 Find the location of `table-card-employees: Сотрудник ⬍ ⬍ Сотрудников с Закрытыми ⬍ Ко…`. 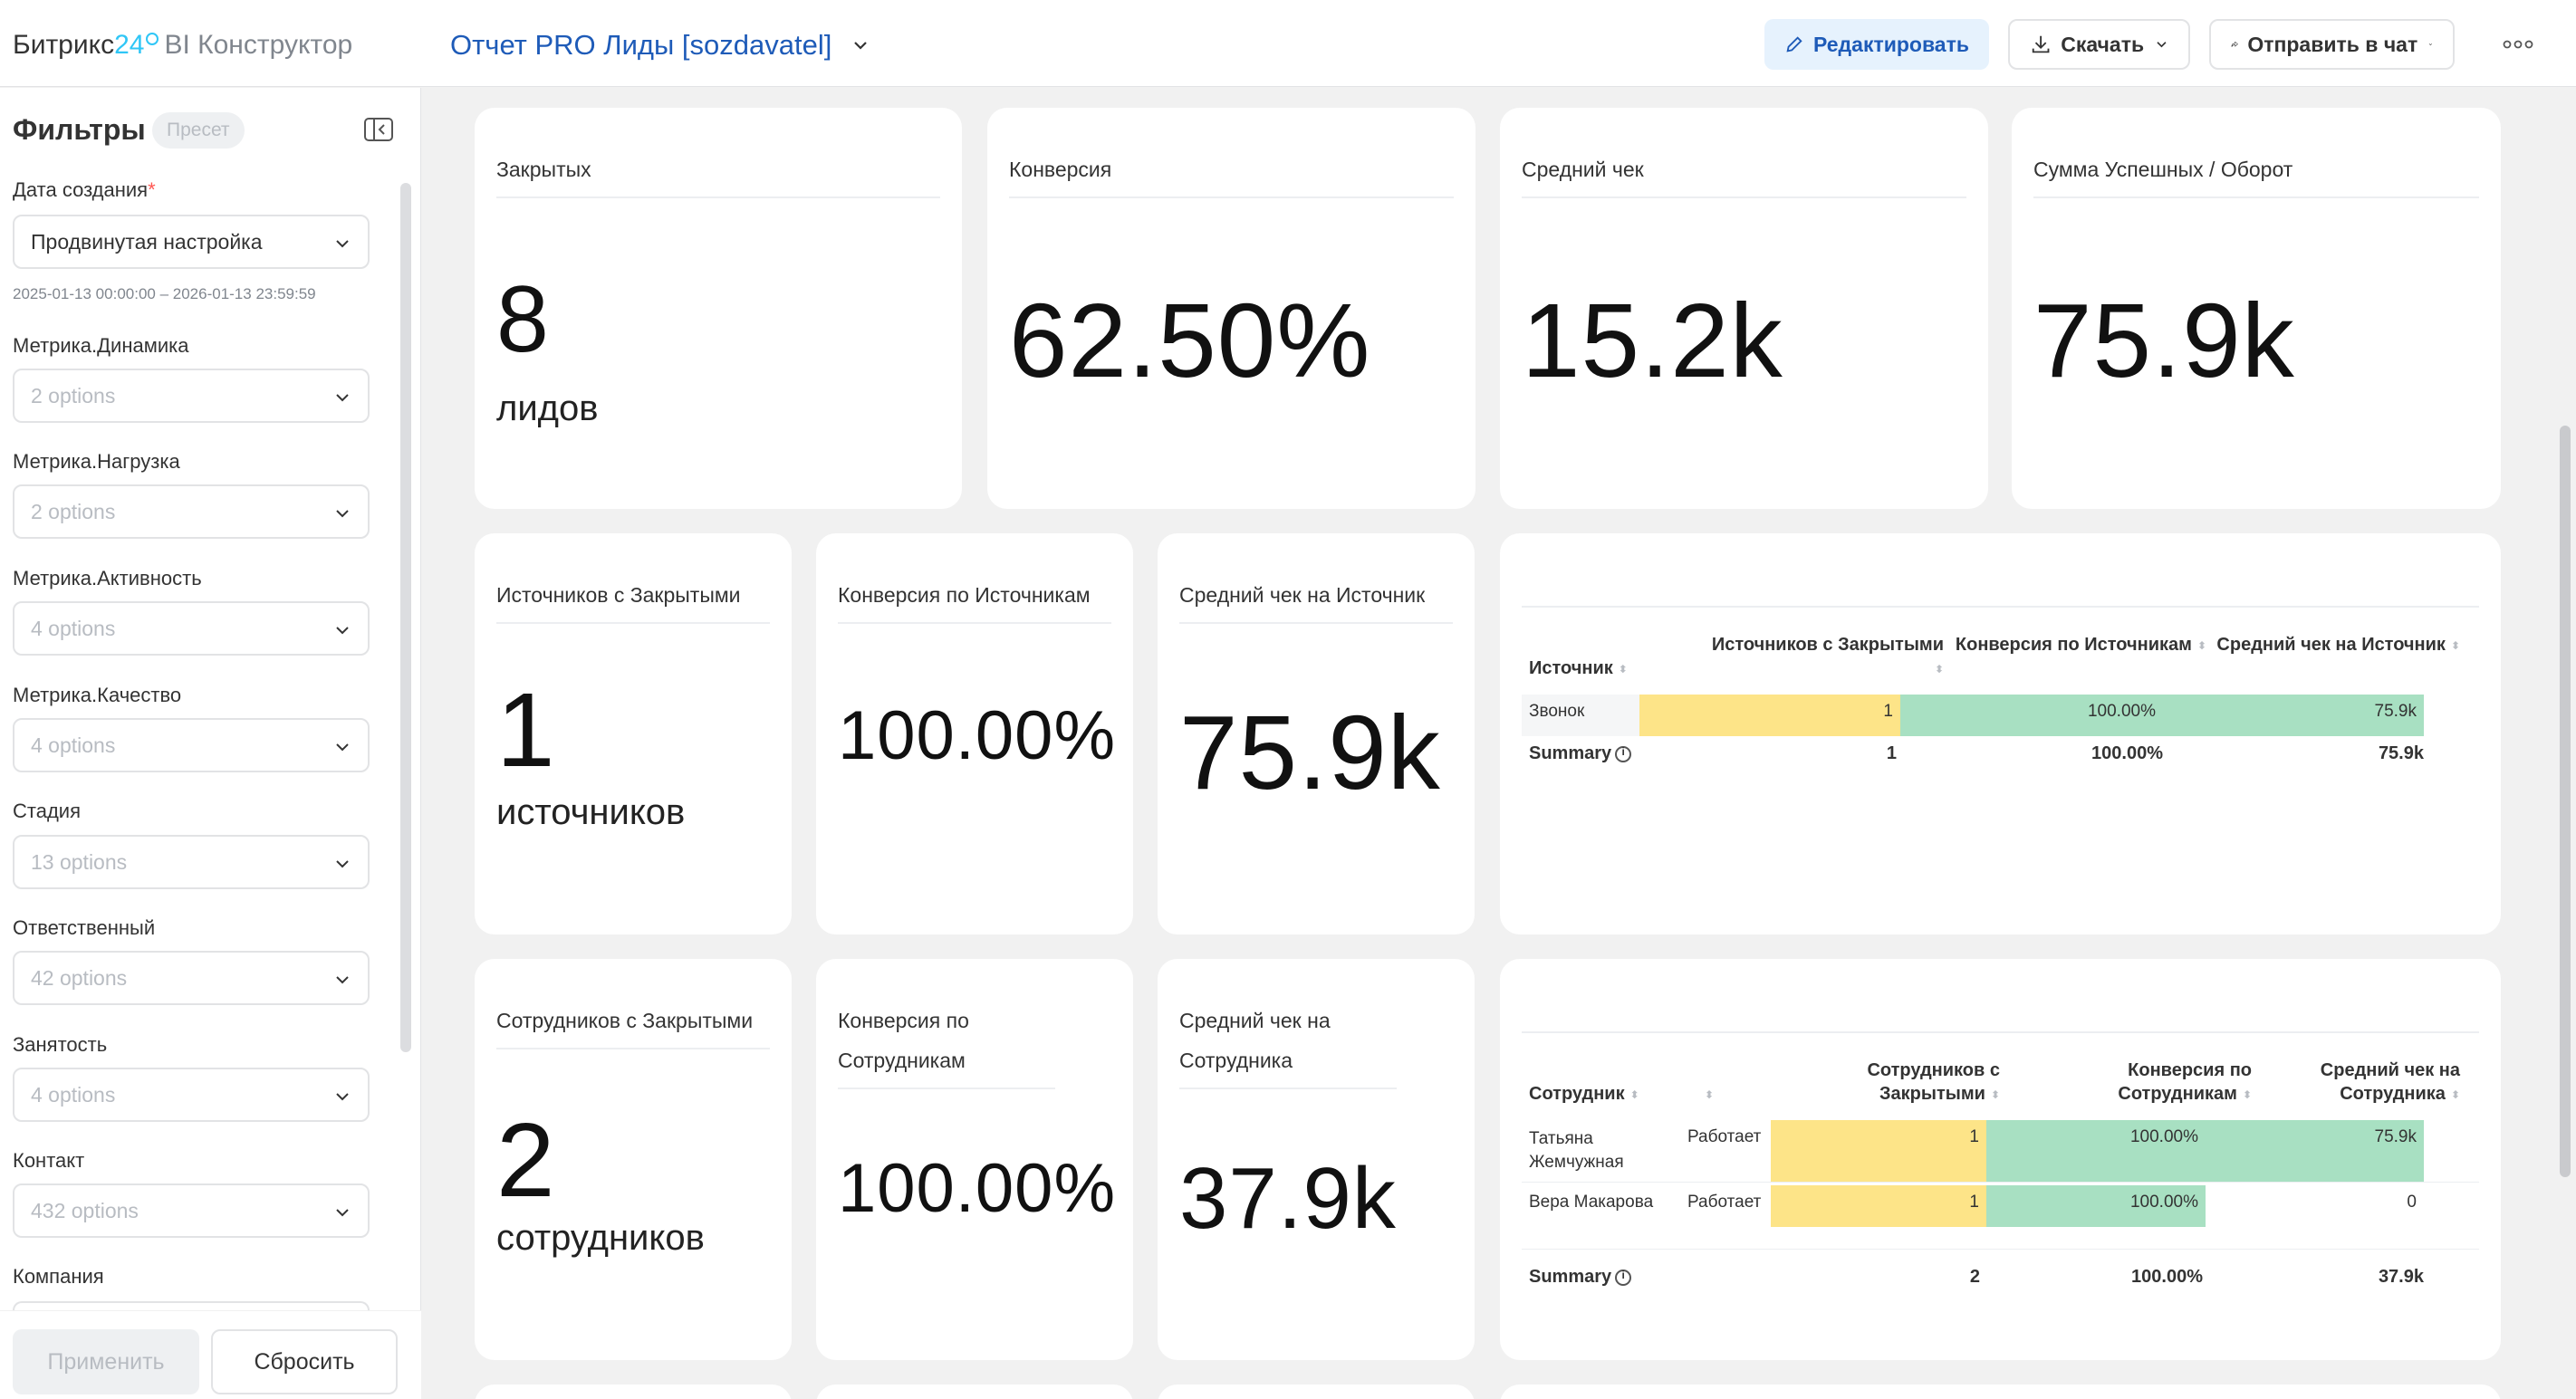

table-card-employees: Сотрудник ⬍ ⬍ Сотрудников с Закрытыми ⬍ Ко… is located at coordinates (2000, 1159).